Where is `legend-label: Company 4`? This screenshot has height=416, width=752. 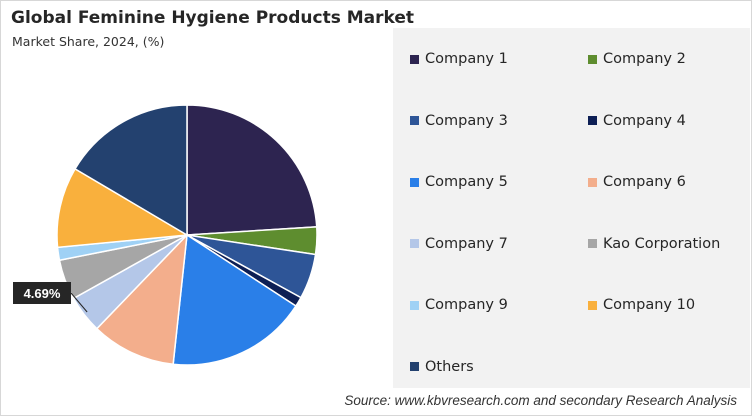 legend-label: Company 4 is located at coordinates (644, 120).